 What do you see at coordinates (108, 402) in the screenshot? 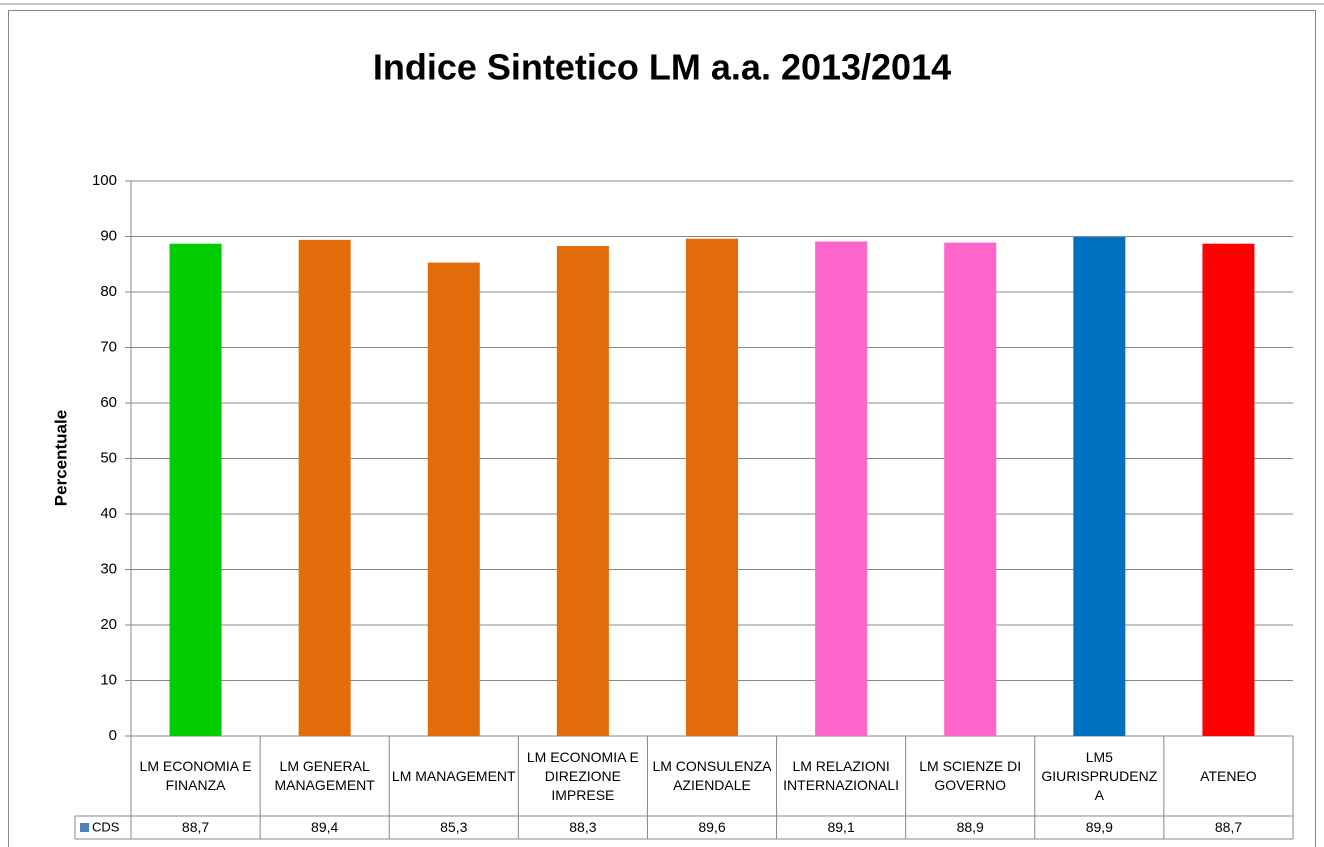
I see `y-tick-label: 60` at bounding box center [108, 402].